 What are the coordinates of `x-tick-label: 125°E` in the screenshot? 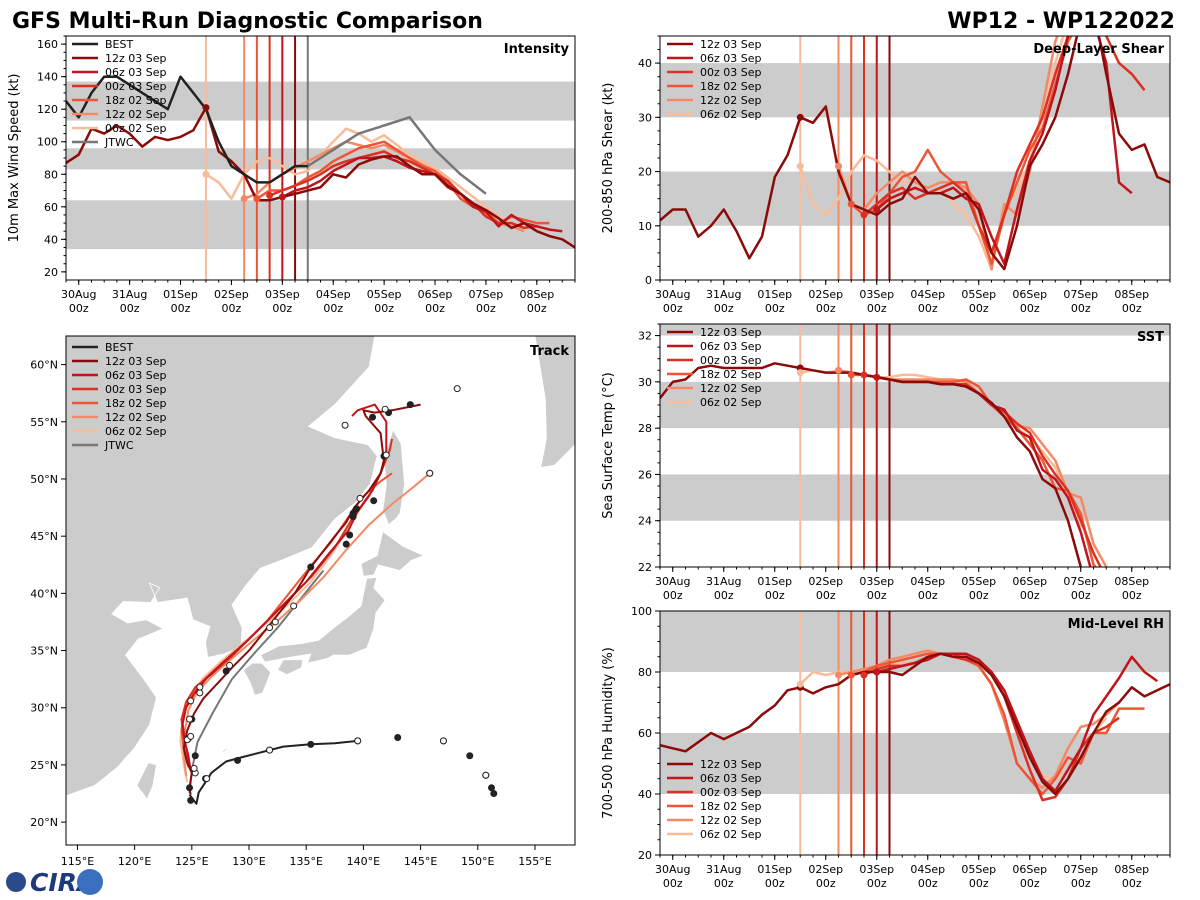 It's located at (191, 861).